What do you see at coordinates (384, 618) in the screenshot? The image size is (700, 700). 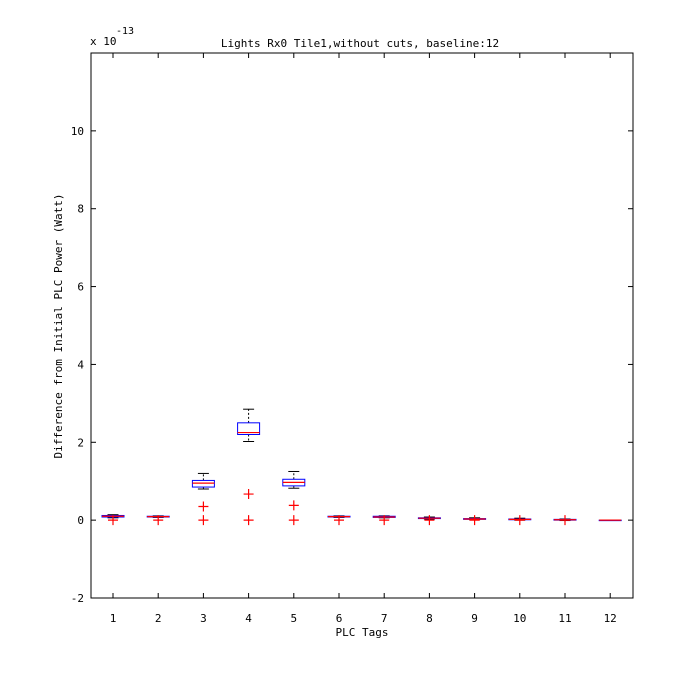 I see `x-tick-label: 7` at bounding box center [384, 618].